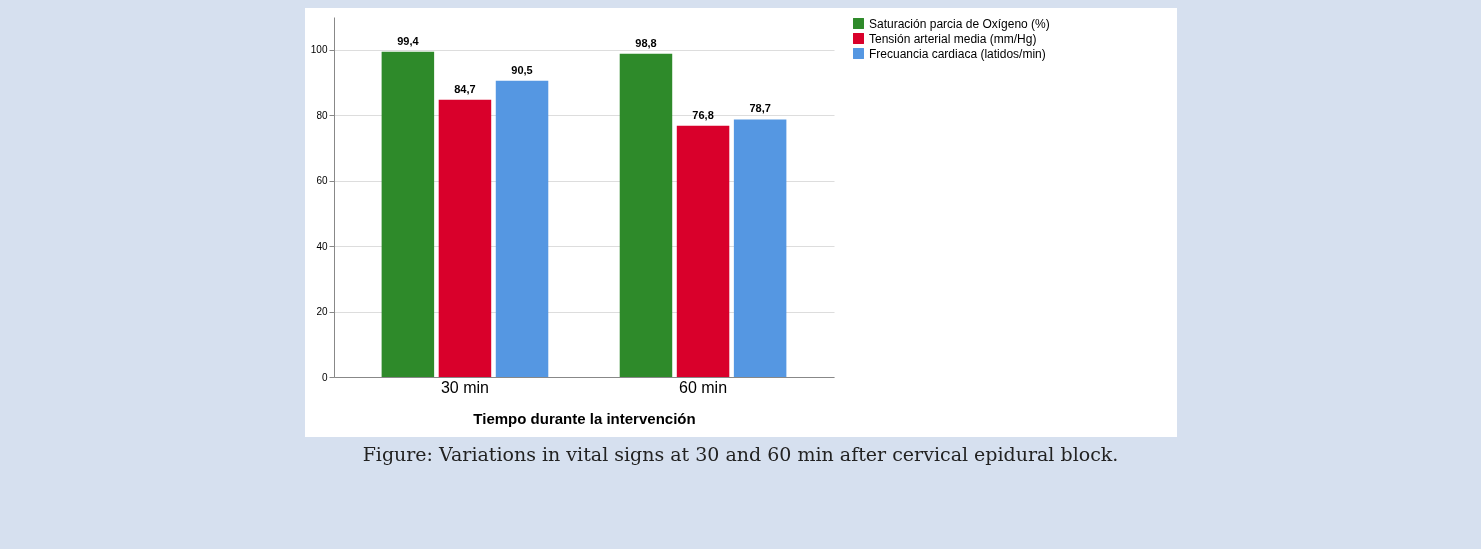  I want to click on y-tick-label: 40, so click(321, 246).